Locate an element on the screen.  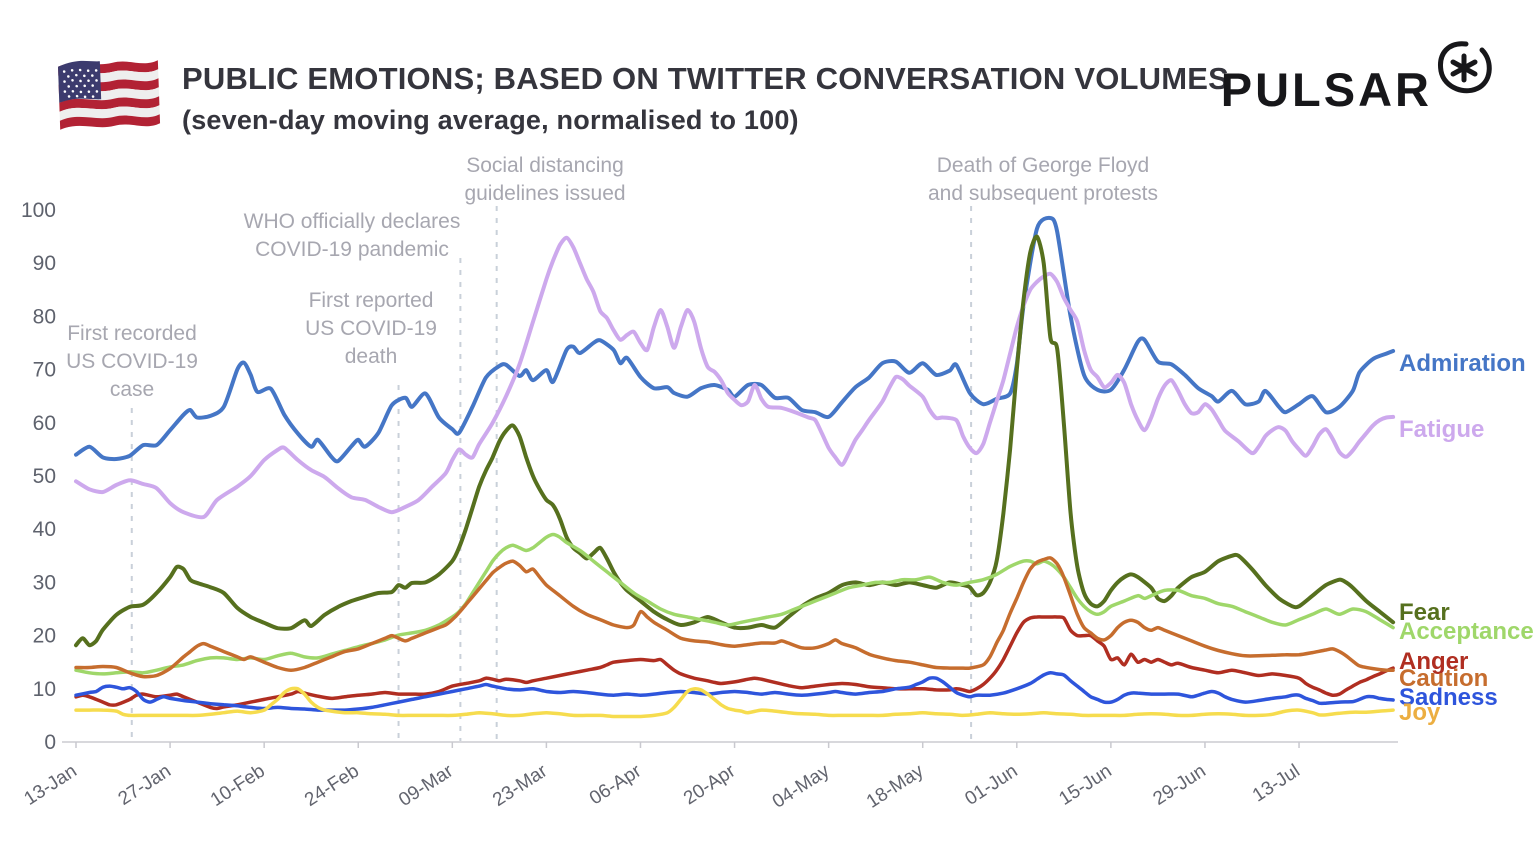
y-axis-label: 100 is located at coordinates (38, 210).